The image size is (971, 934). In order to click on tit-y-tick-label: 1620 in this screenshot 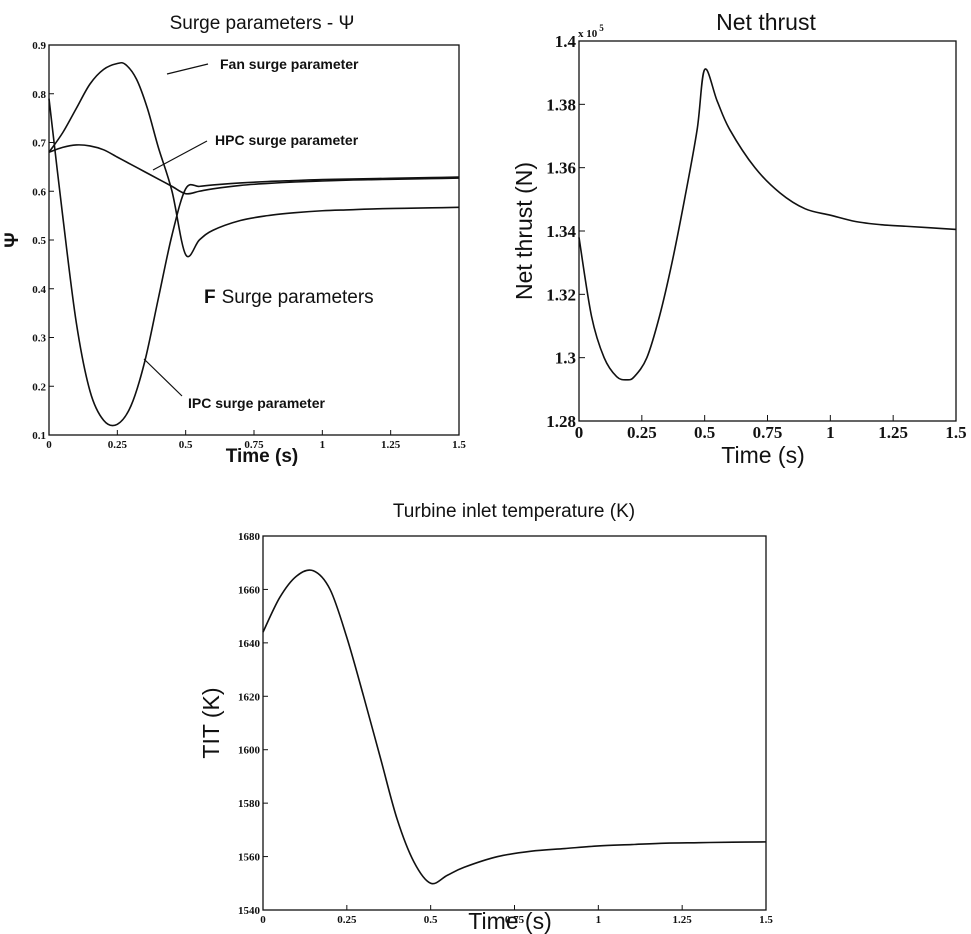, I will do `click(249, 697)`.